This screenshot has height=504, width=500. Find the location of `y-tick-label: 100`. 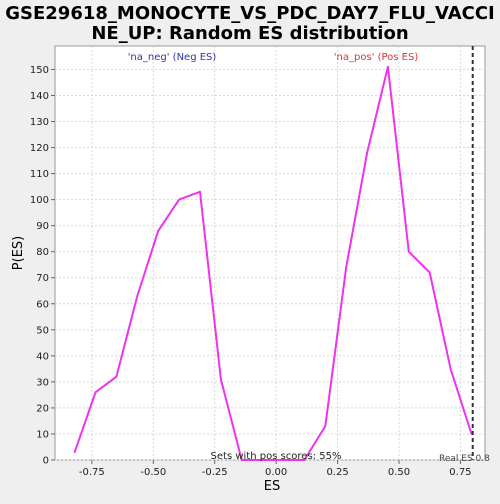

y-tick-label: 100 is located at coordinates (39, 200).